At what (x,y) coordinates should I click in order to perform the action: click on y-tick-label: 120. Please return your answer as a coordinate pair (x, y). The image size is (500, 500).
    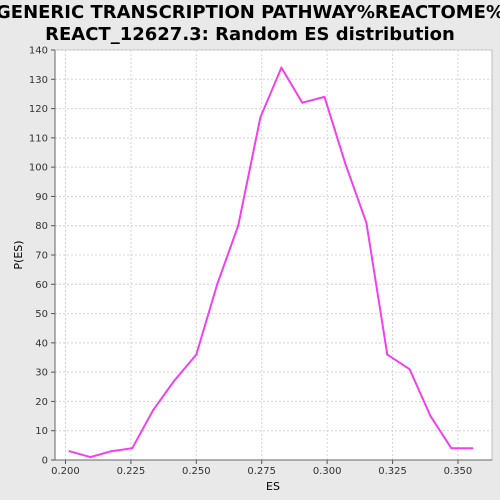
    Looking at the image, I should click on (38, 109).